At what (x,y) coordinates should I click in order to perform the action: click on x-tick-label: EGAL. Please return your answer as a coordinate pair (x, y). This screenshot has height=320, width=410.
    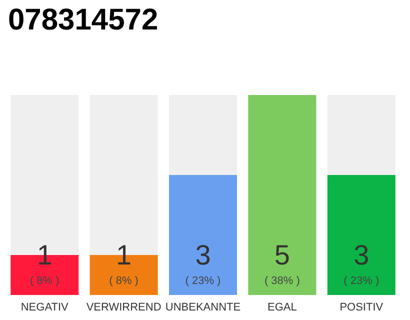
    Looking at the image, I should click on (282, 308).